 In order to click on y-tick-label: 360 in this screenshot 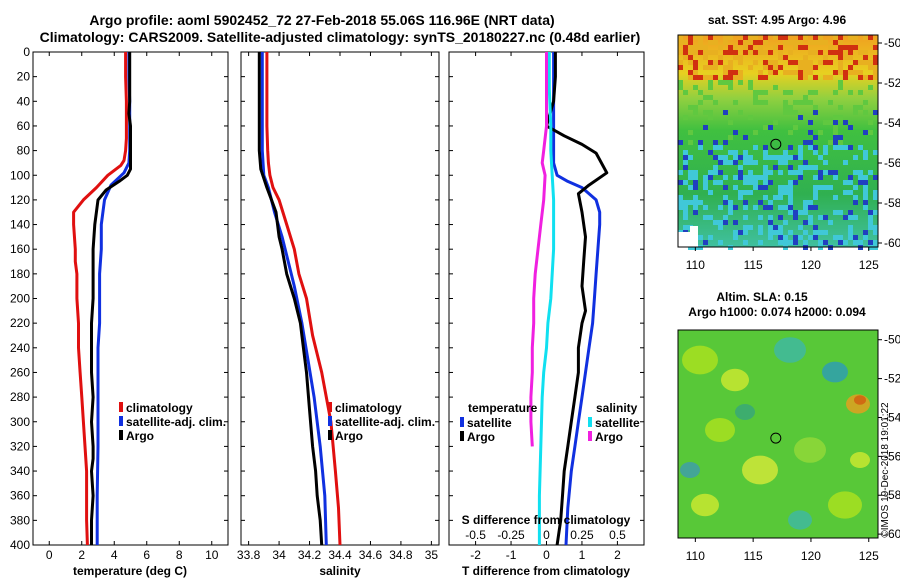, I will do `click(20, 496)`.